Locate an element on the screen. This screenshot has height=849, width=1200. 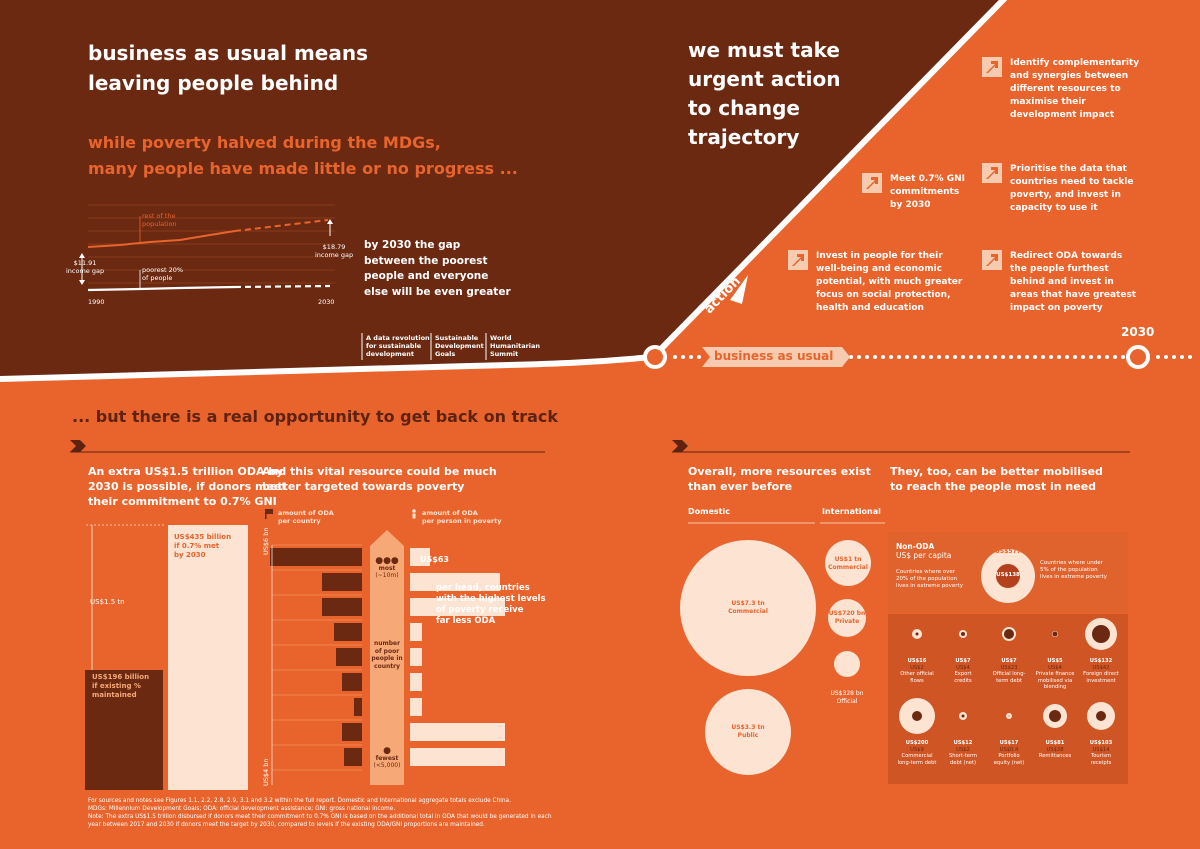
nonoda-item: US$16 US$2 Other official flows is located at coordinates (917, 649).